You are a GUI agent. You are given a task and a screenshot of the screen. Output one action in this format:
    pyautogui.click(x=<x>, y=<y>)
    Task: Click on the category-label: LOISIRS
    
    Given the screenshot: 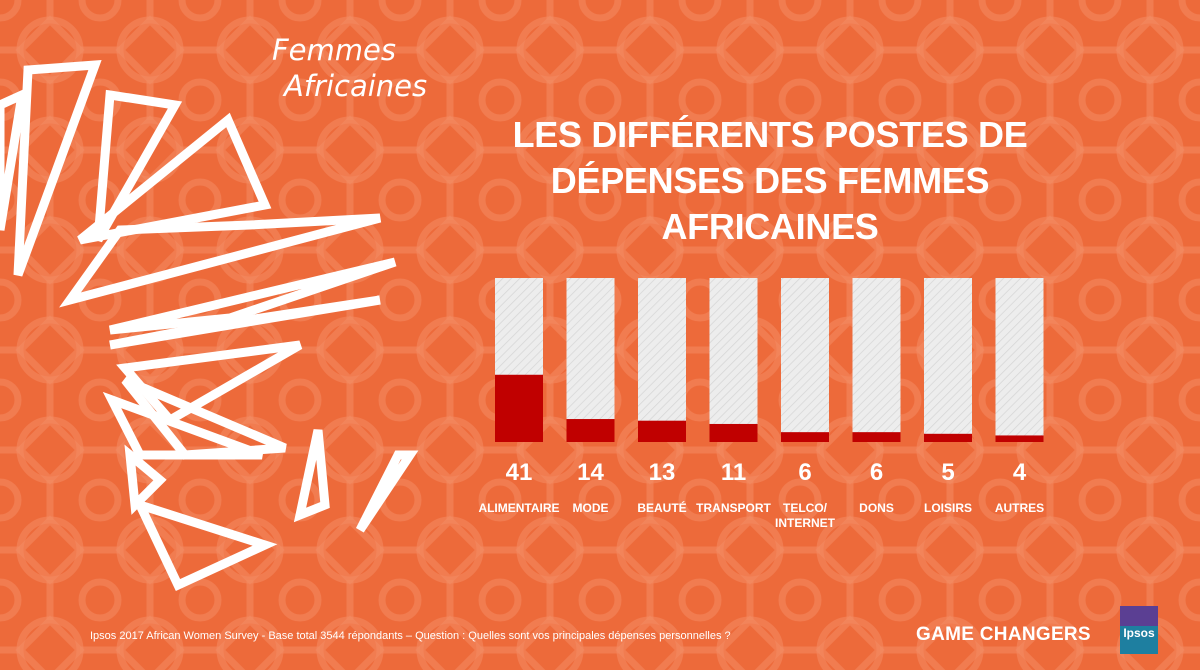 What is the action you would take?
    pyautogui.click(x=948, y=508)
    